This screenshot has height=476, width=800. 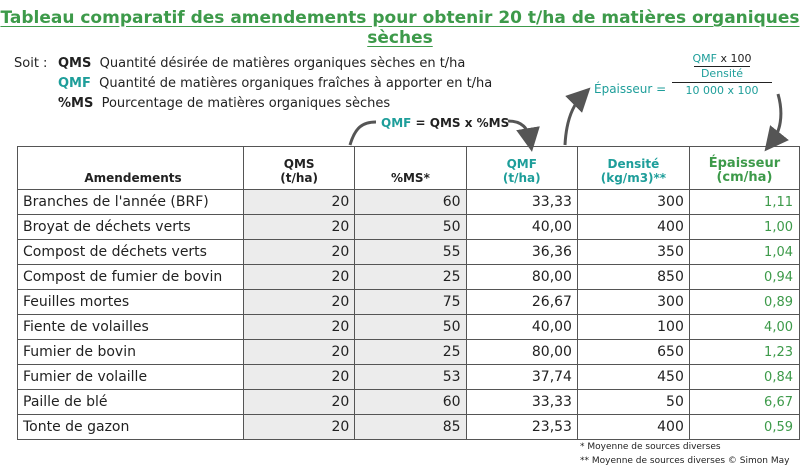 I want to click on legend-abbr: QMS, so click(x=75, y=63).